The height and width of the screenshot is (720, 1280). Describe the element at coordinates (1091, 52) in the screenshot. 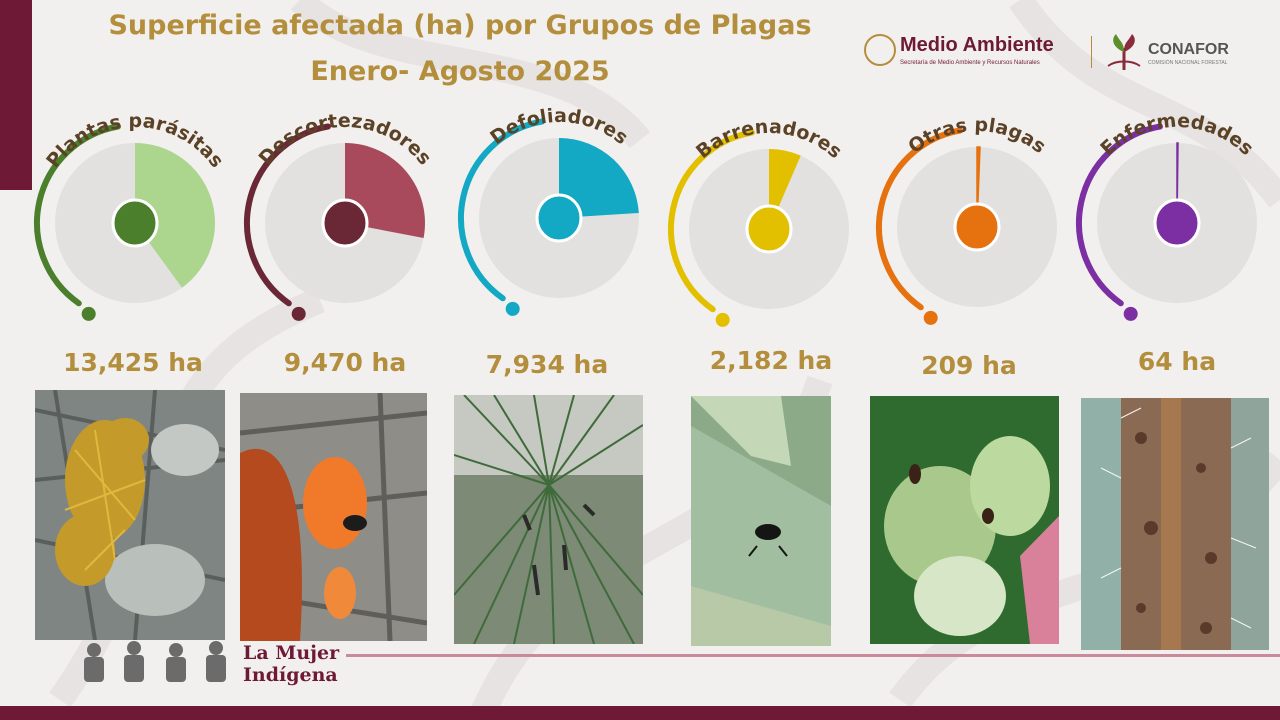

I see `logo-divider` at that location.